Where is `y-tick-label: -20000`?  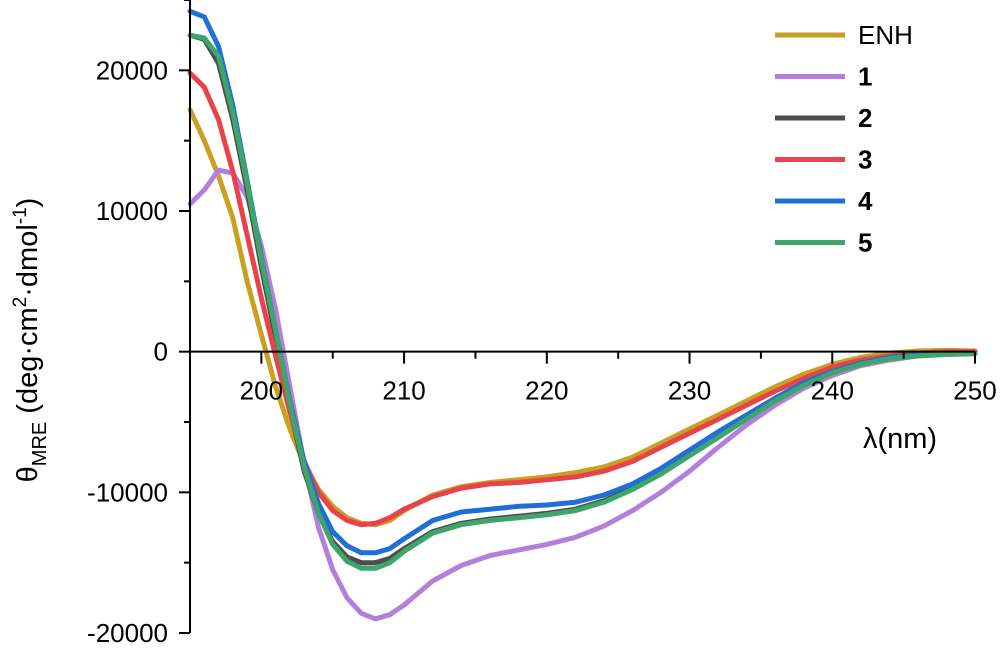
y-tick-label: -20000 is located at coordinates (127, 633).